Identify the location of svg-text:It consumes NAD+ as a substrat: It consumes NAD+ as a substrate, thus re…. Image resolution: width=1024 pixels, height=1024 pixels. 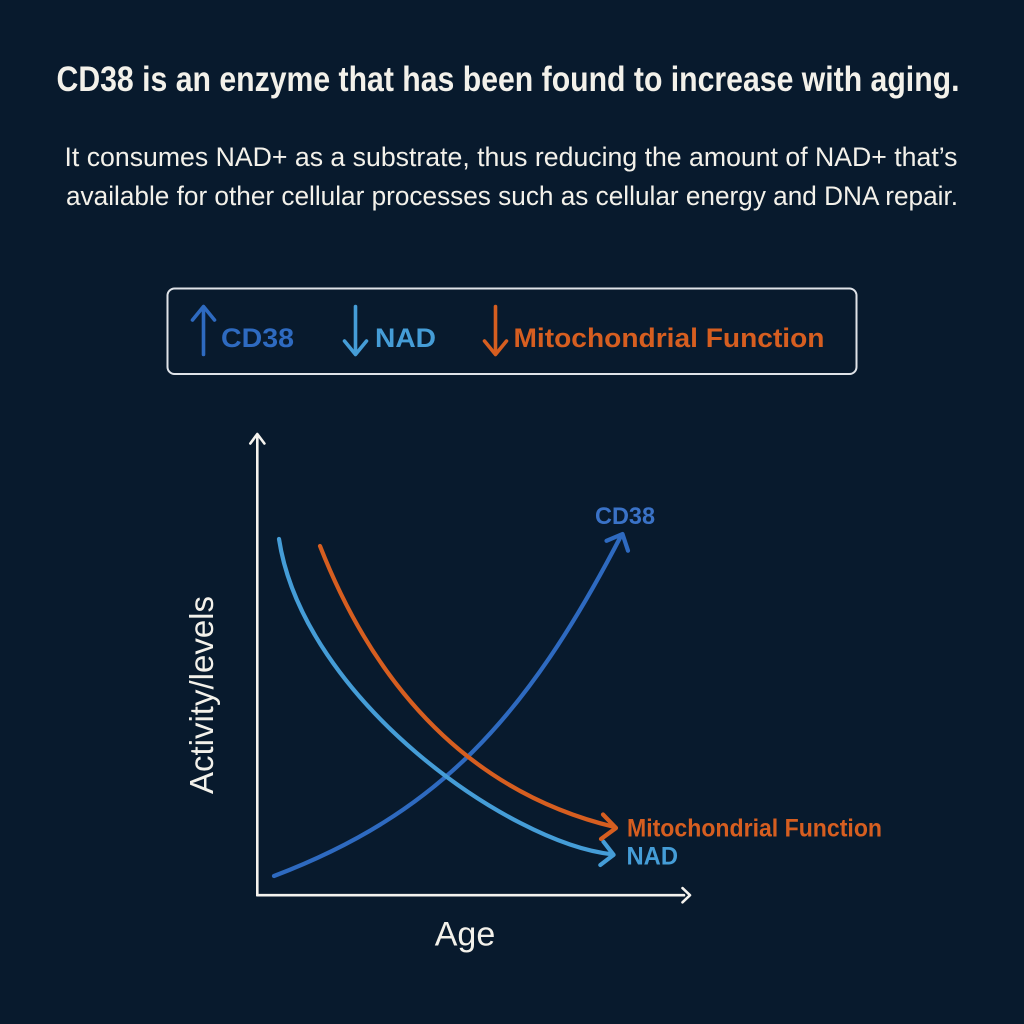
(511, 157).